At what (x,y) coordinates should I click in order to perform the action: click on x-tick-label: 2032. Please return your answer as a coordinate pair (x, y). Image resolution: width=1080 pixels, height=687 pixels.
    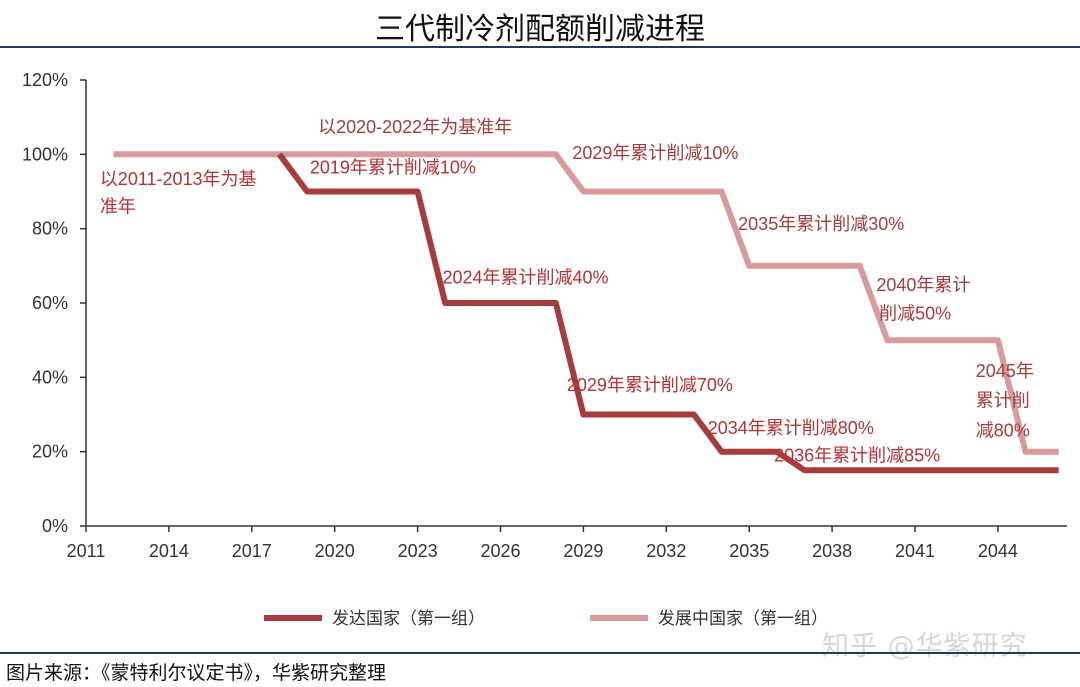
    Looking at the image, I should click on (666, 551).